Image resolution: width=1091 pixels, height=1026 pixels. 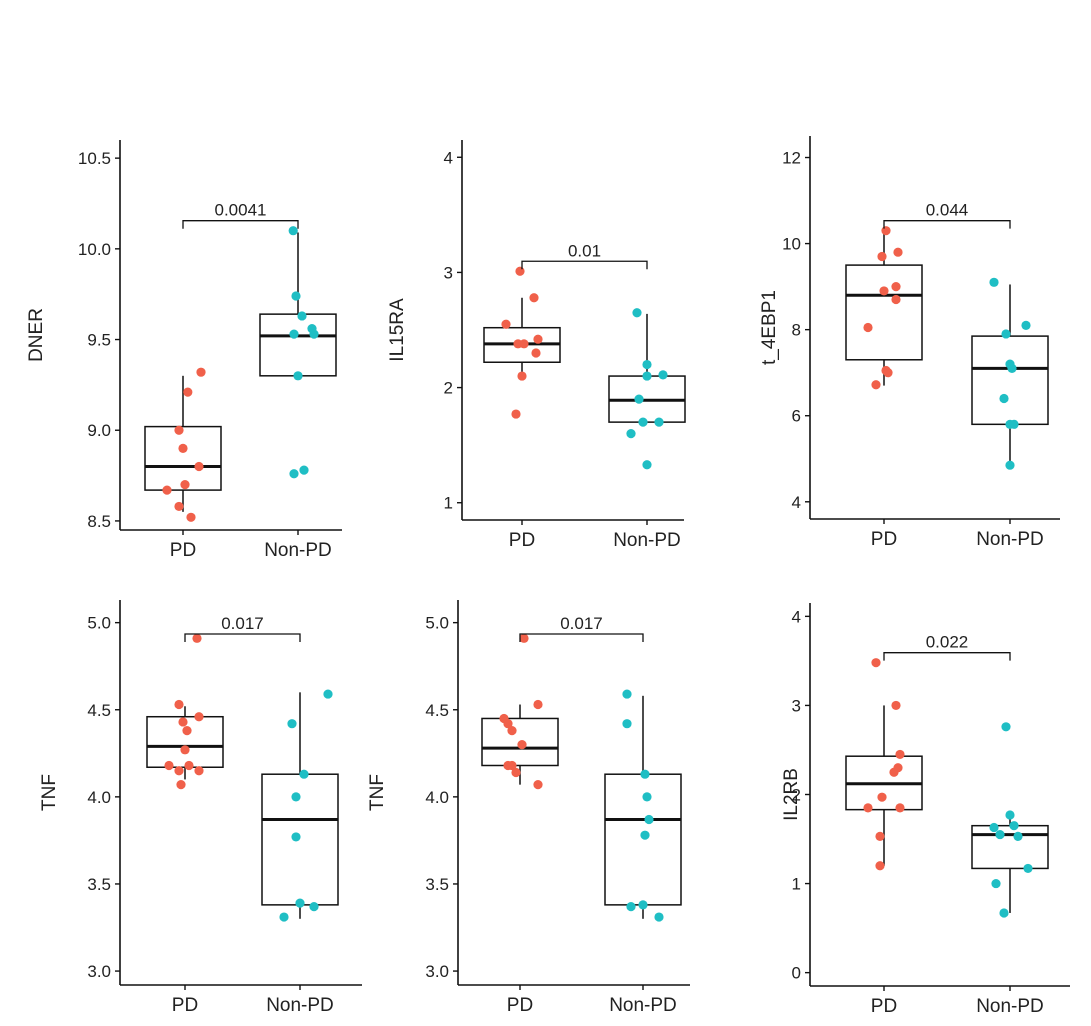 What do you see at coordinates (437, 623) in the screenshot?
I see `y-tick-label: 5.0` at bounding box center [437, 623].